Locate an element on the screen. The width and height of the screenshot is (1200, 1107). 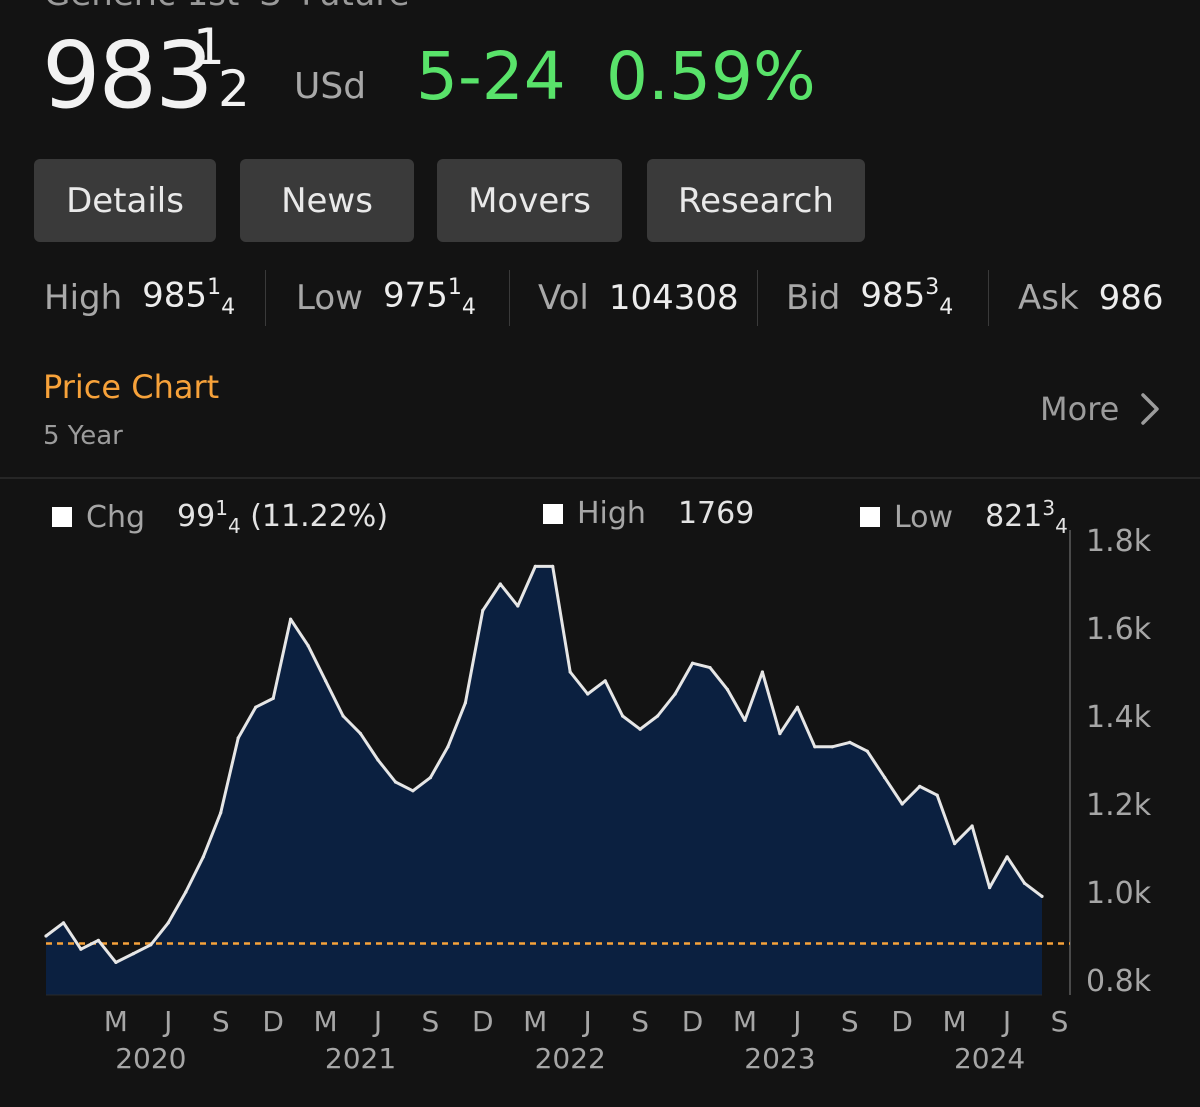
more-link: More is located at coordinates (1101, 409).